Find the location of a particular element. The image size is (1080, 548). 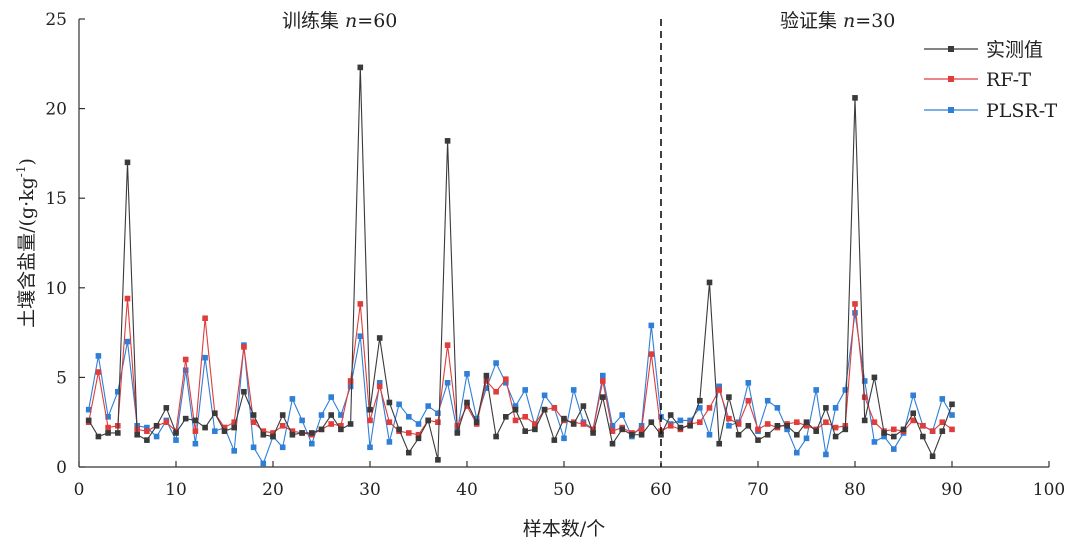

legend: 实测值 RF-T PLSR-T is located at coordinates (990, 80).